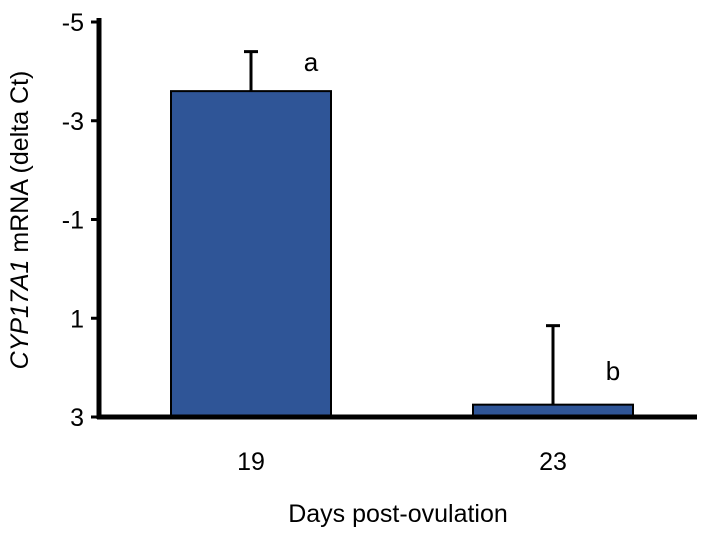 The width and height of the screenshot is (708, 534). Describe the element at coordinates (402, 462) in the screenshot. I see `x-axis-tick-labels: 19 23` at that location.